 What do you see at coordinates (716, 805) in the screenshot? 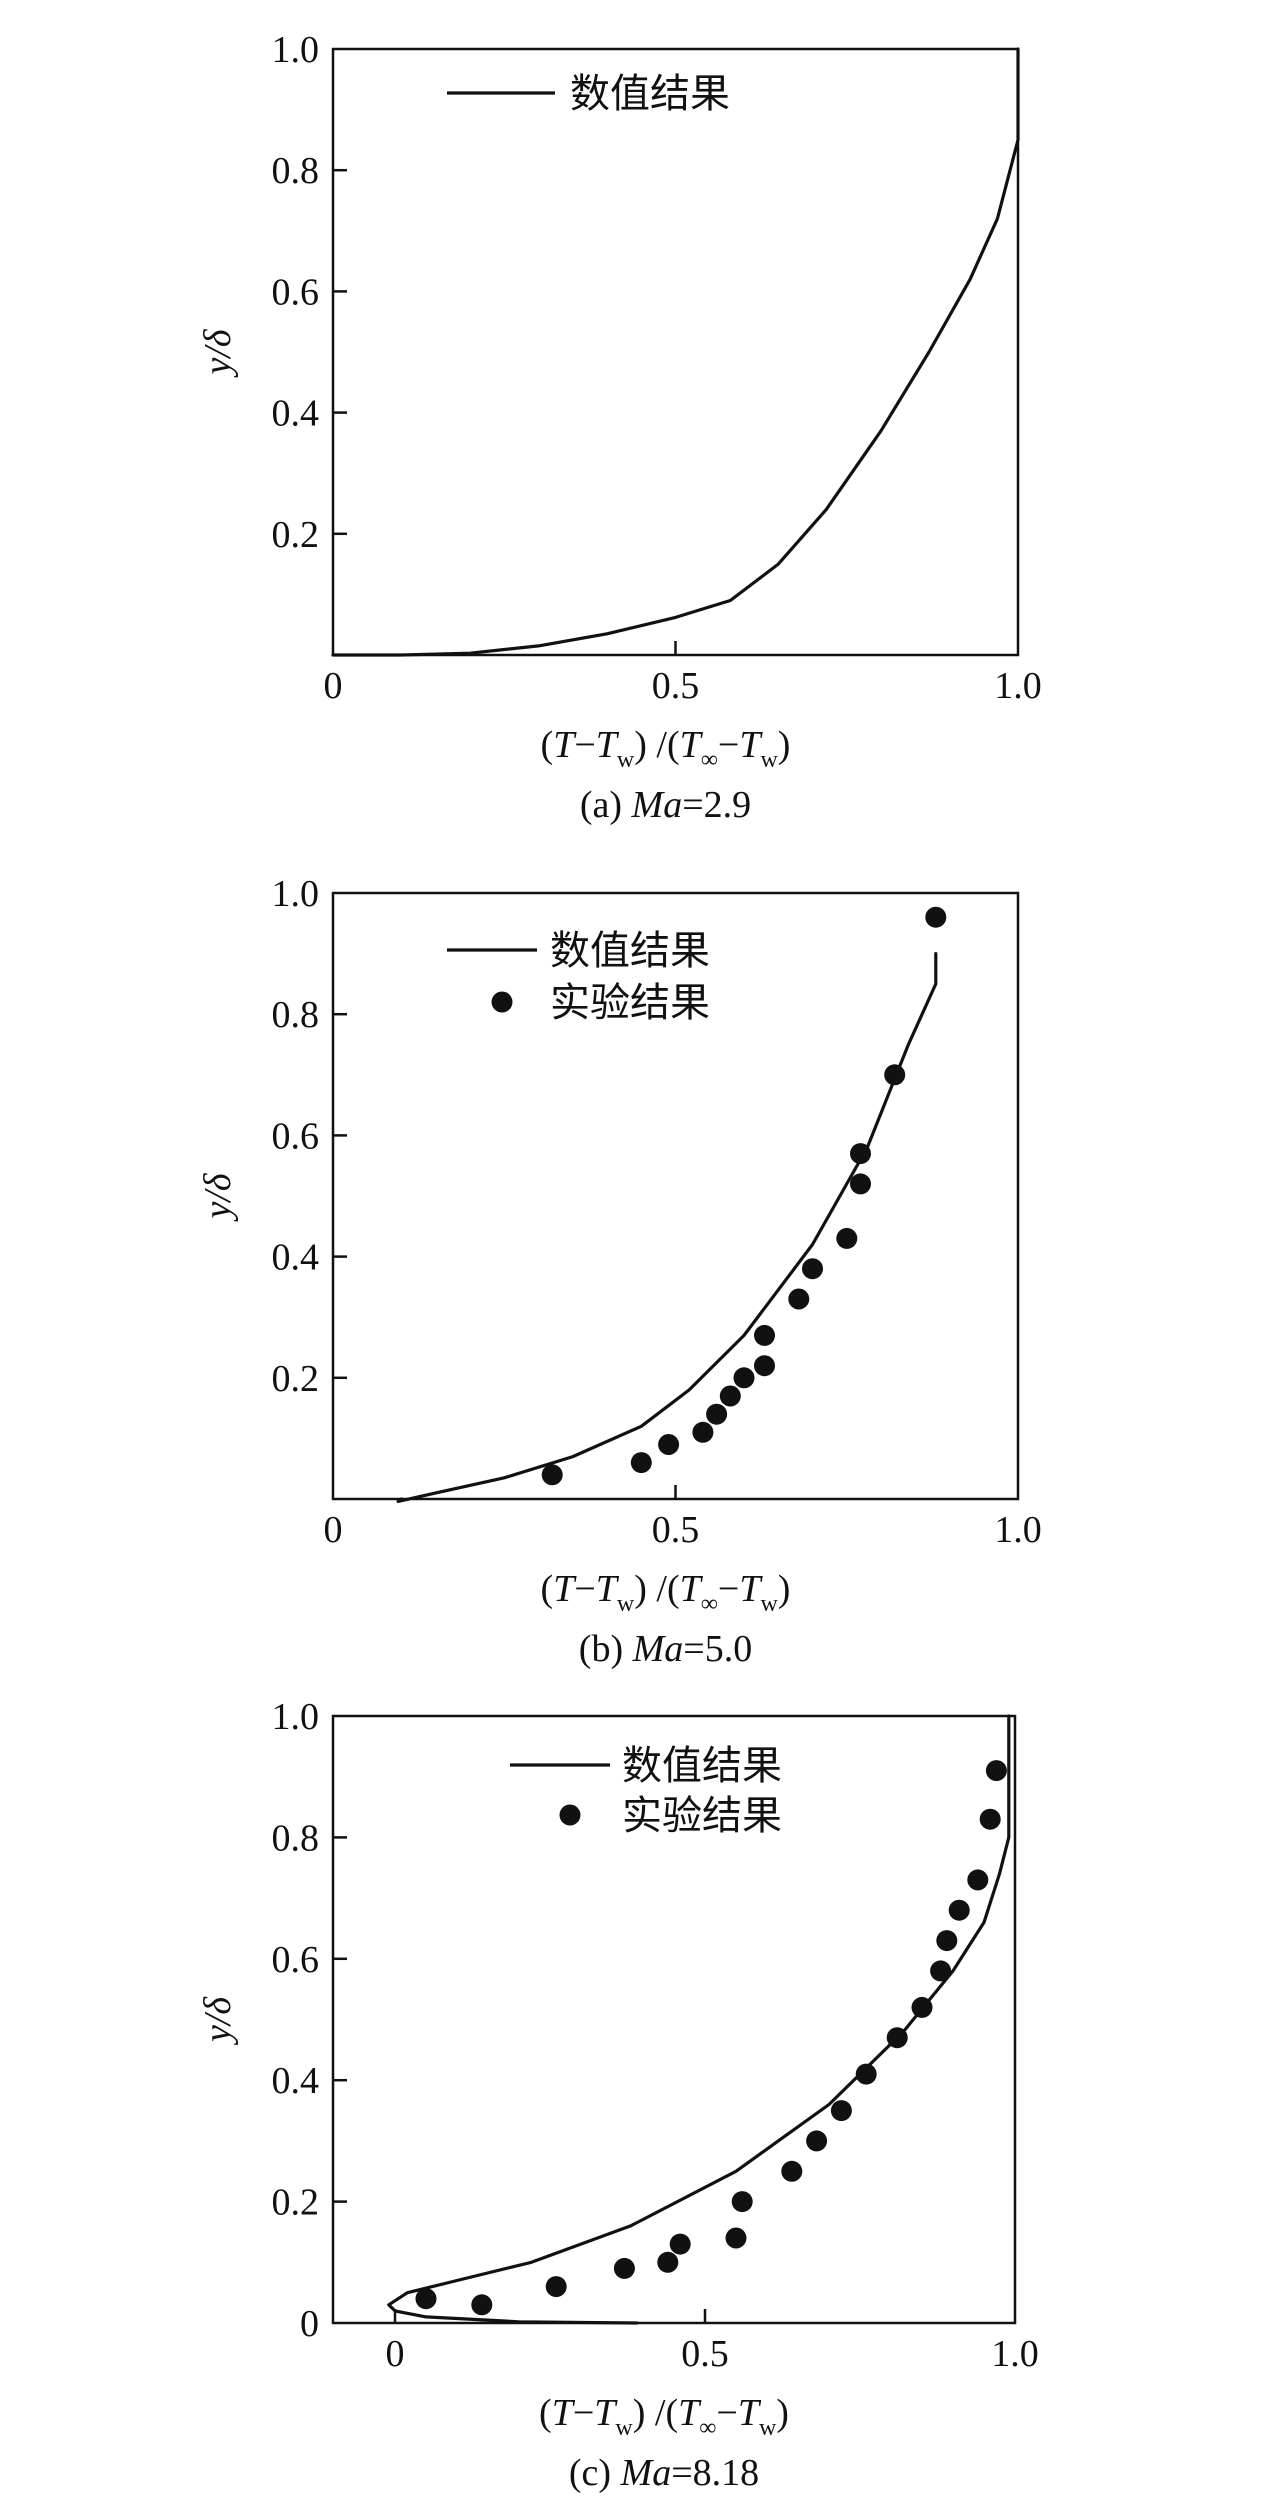
I see `caption-part: =2.9` at bounding box center [716, 805].